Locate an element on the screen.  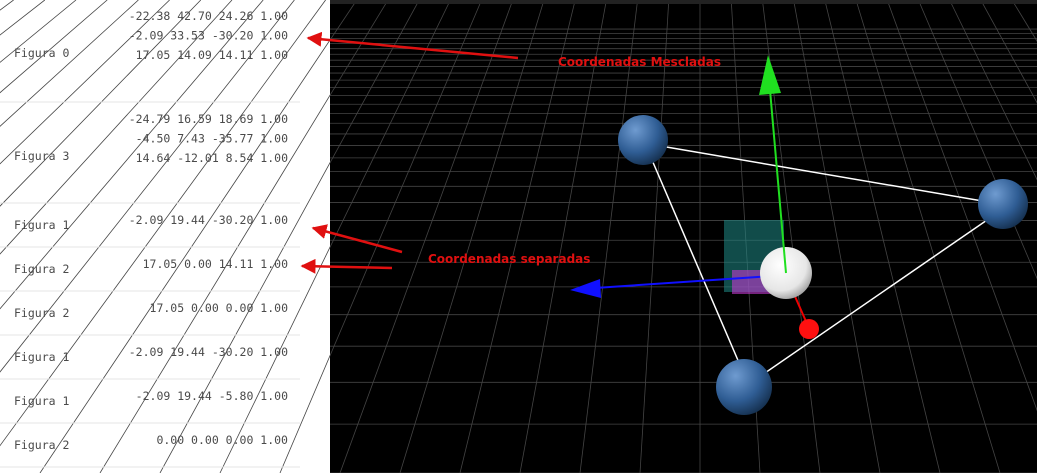
y-arrow is located at coordinates (770, 75).